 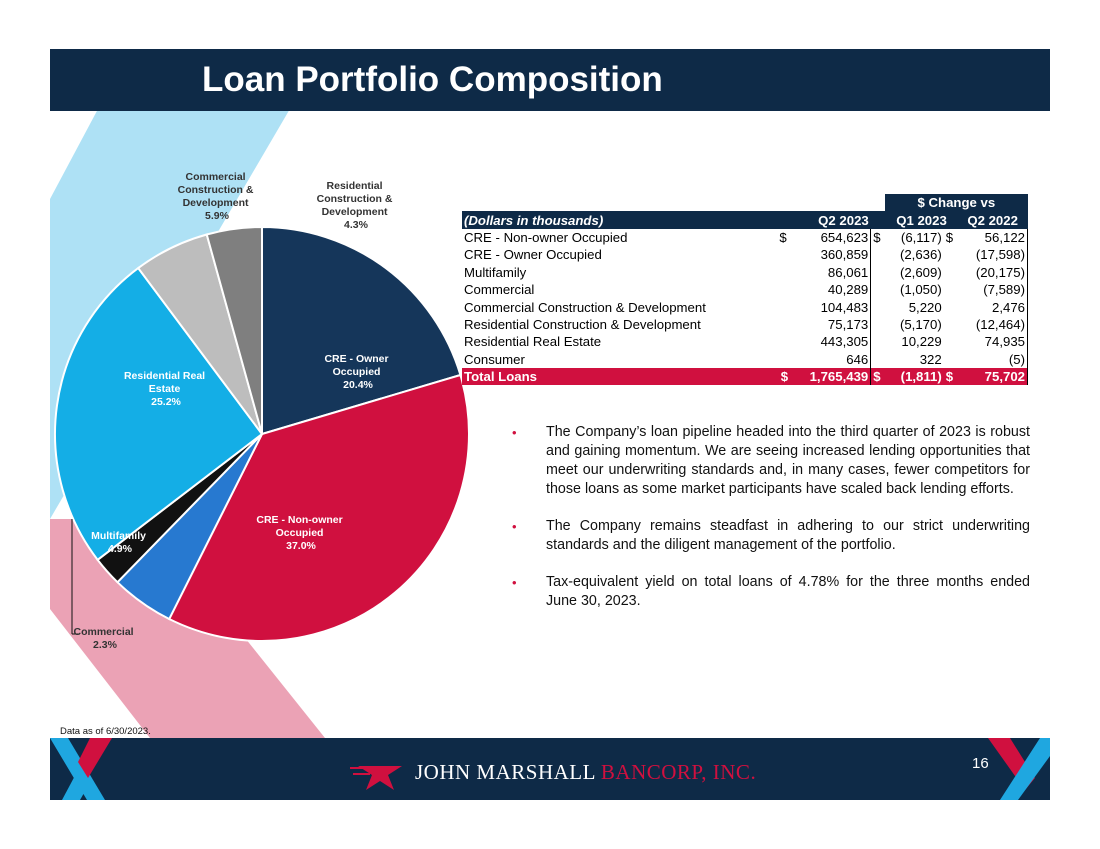 What do you see at coordinates (857, 359) in the screenshot?
I see `row-q2-2023: 646` at bounding box center [857, 359].